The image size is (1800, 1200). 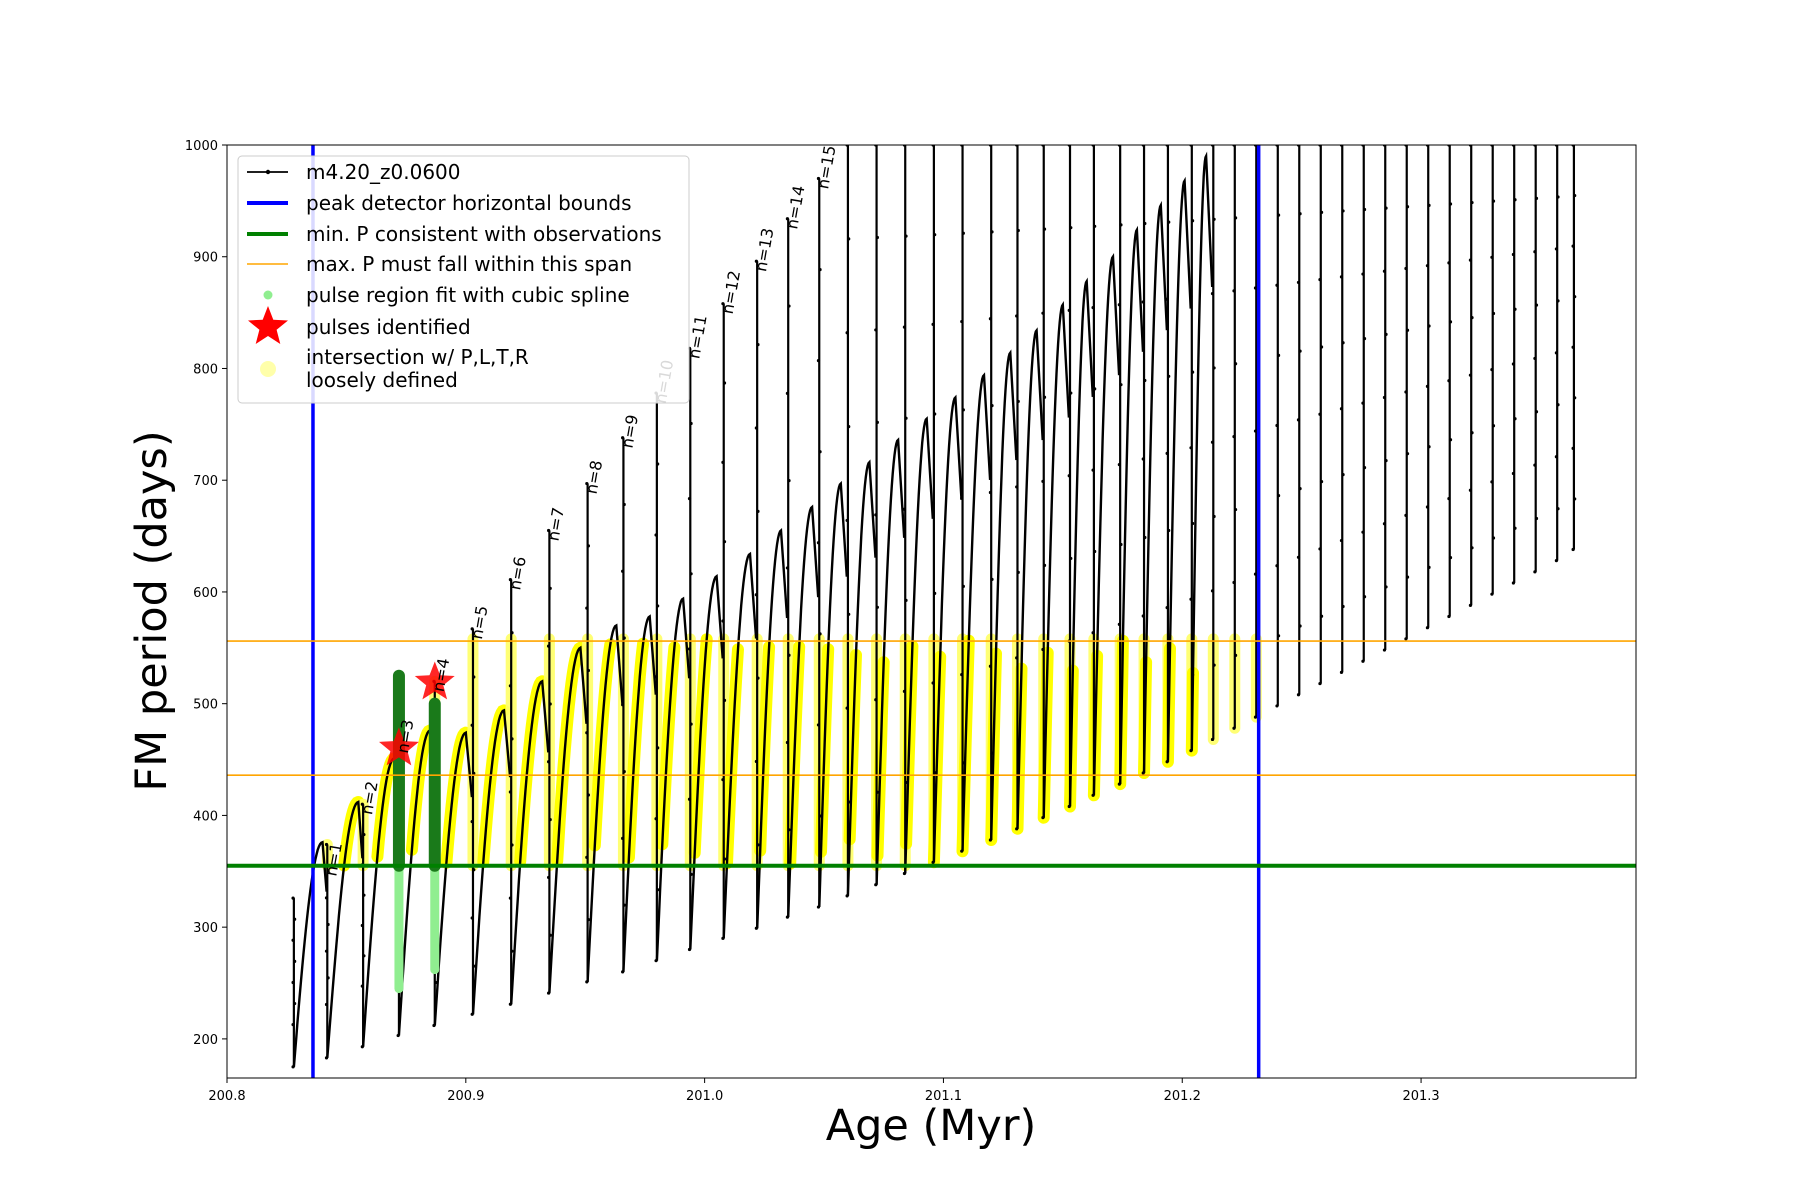 What do you see at coordinates (205, 369) in the screenshot?
I see `y-tick-label: 800` at bounding box center [205, 369].